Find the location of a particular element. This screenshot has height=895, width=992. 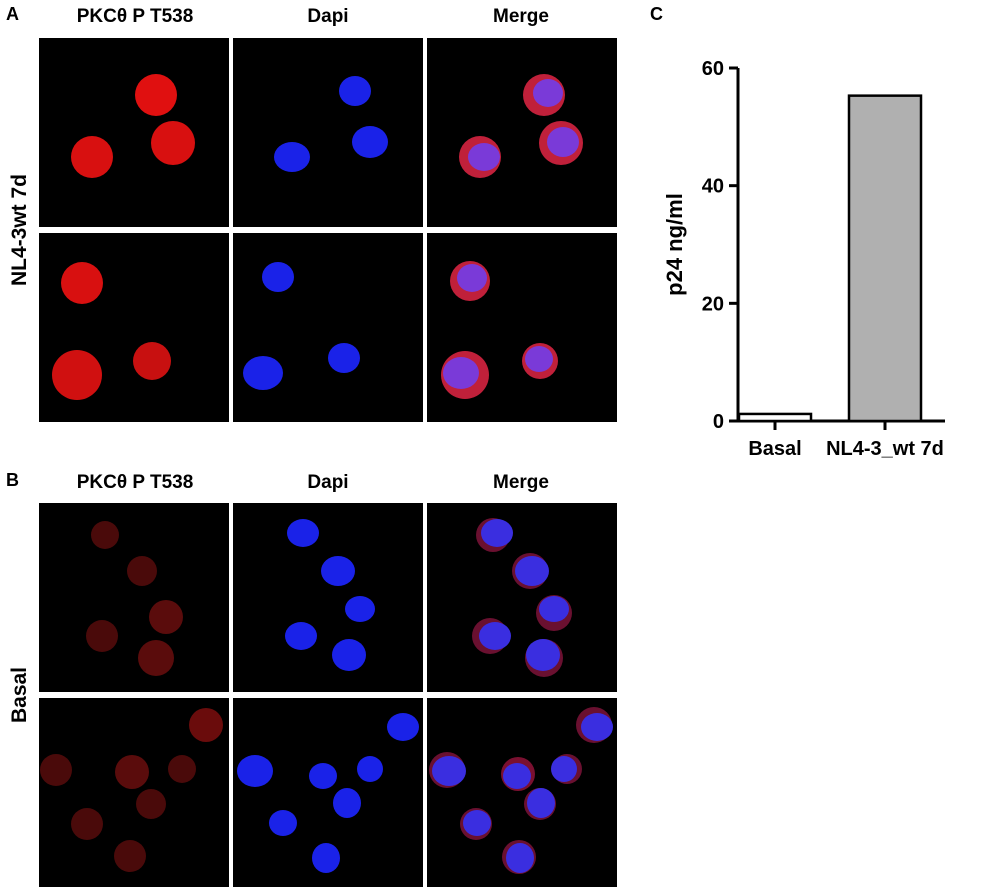

y-tick-label: 20 is located at coordinates (713, 304).